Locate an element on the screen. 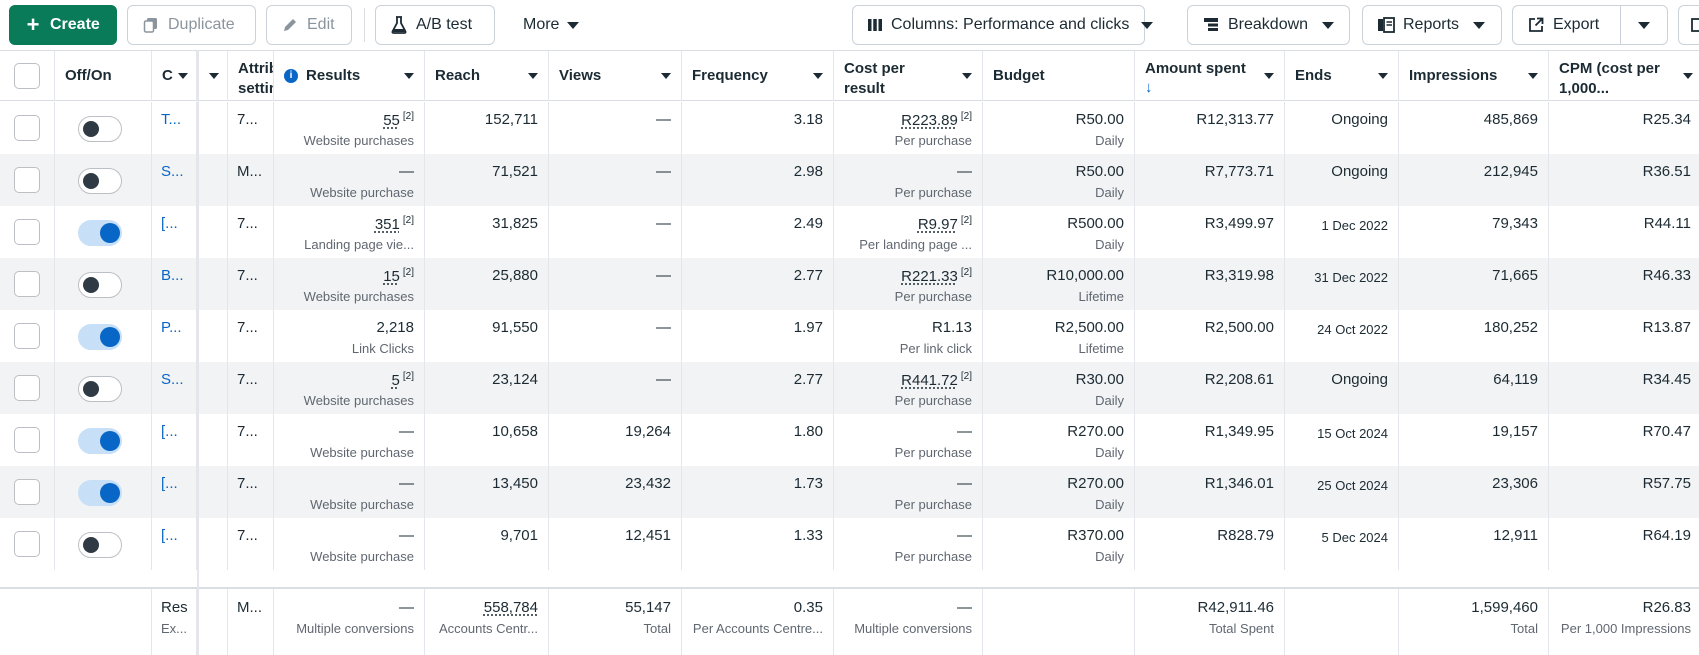 The height and width of the screenshot is (655, 1699). more-button: More is located at coordinates (551, 25).